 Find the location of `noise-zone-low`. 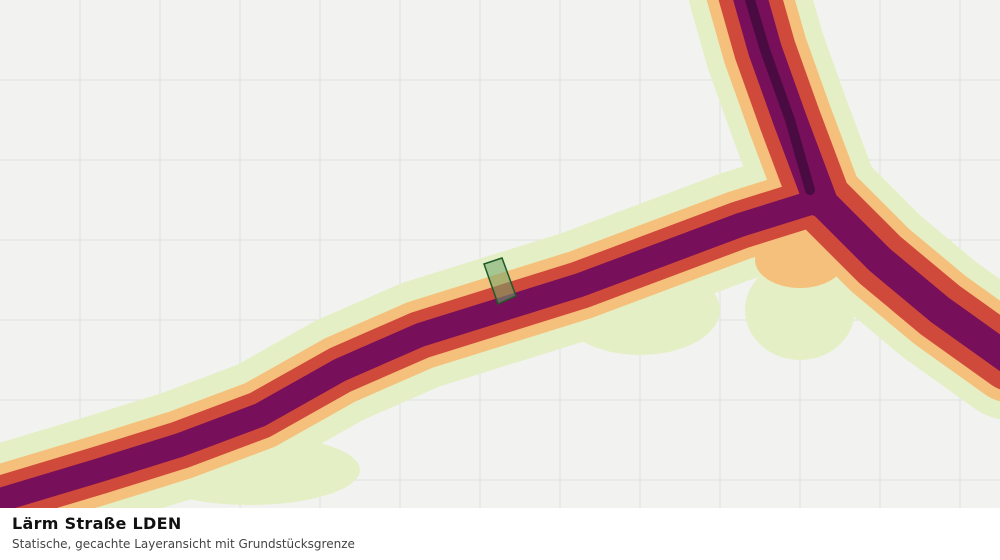

noise-zone-low is located at coordinates (800, 310).